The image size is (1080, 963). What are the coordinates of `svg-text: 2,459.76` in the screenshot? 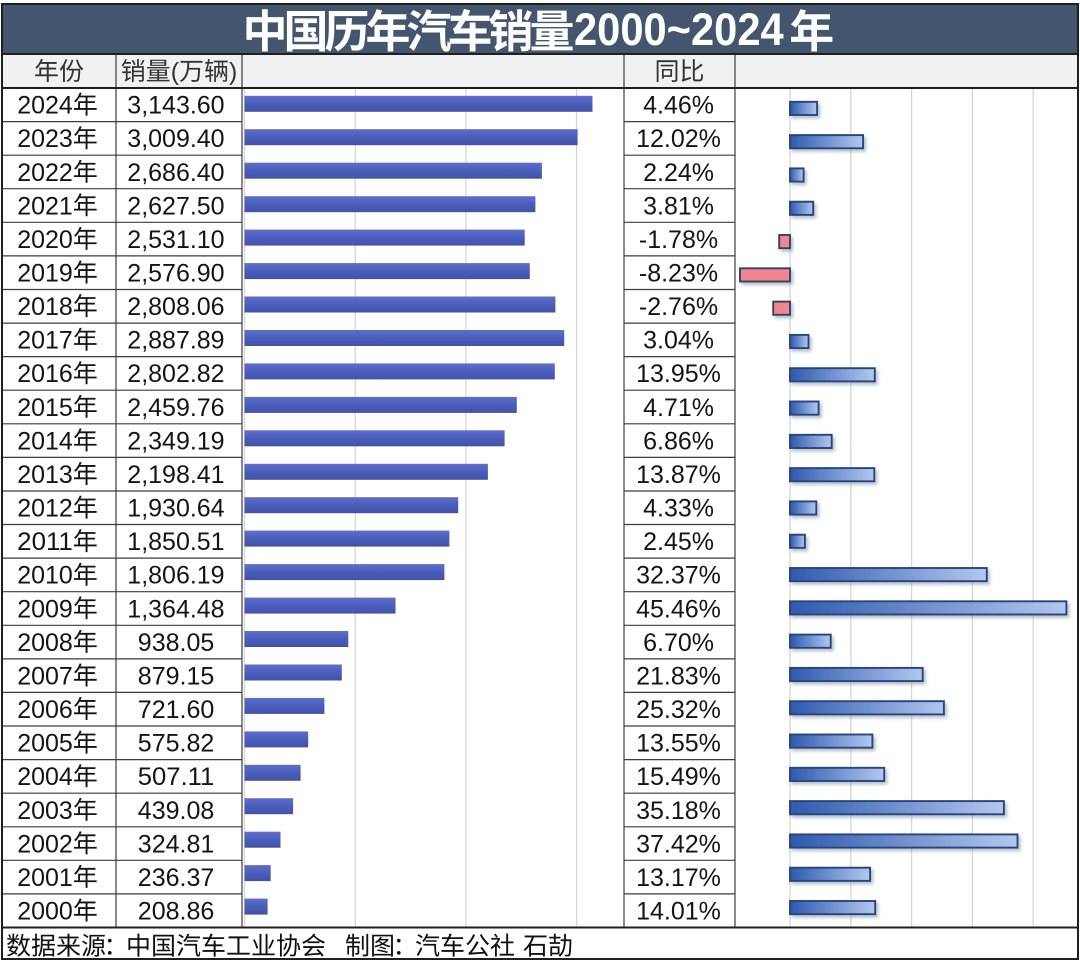 It's located at (175, 408).